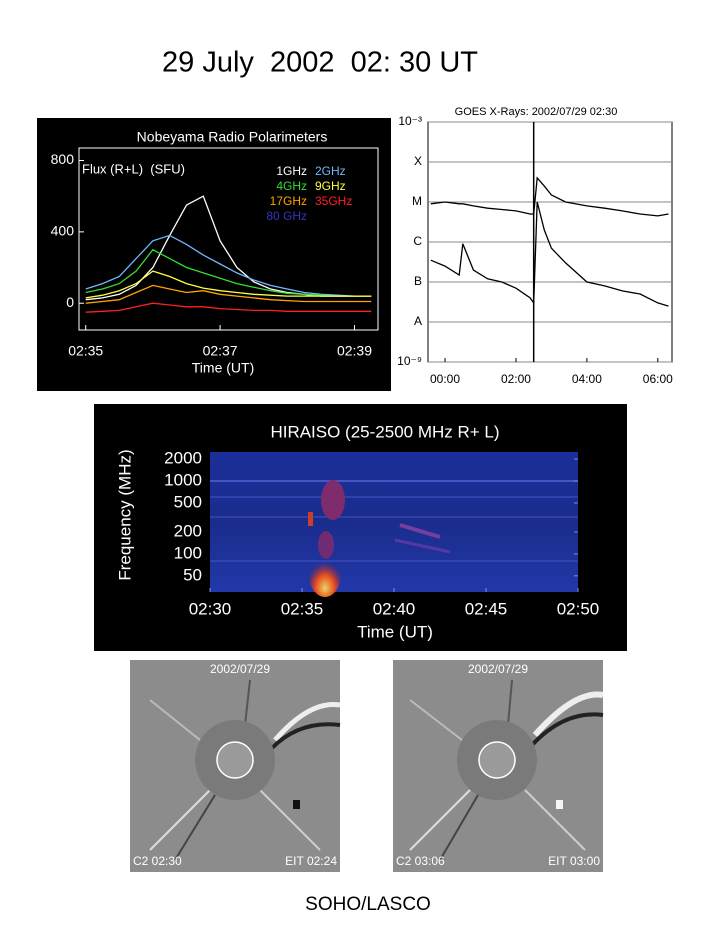 The image size is (718, 945). What do you see at coordinates (394, 608) in the screenshot?
I see `x-tick-label: 02:40` at bounding box center [394, 608].